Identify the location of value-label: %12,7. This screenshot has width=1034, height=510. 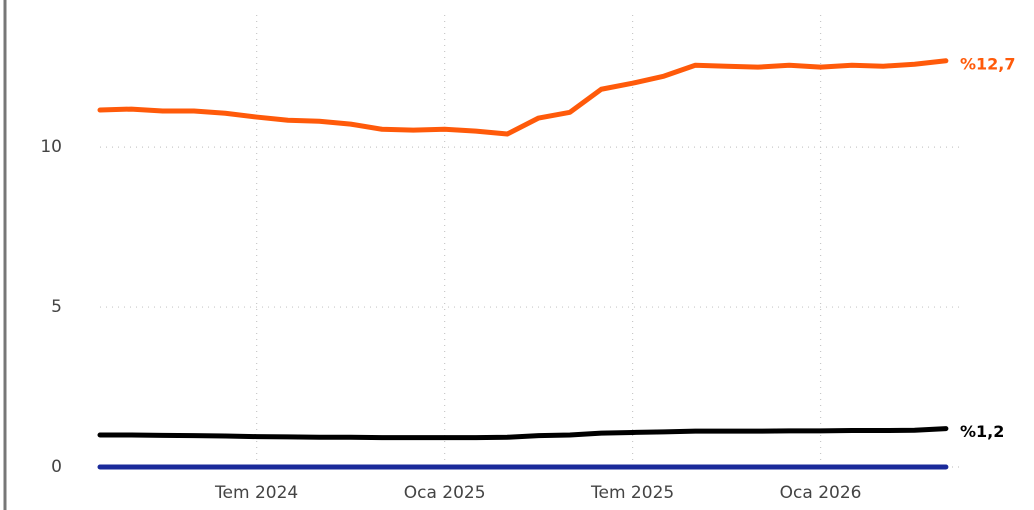
(988, 63).